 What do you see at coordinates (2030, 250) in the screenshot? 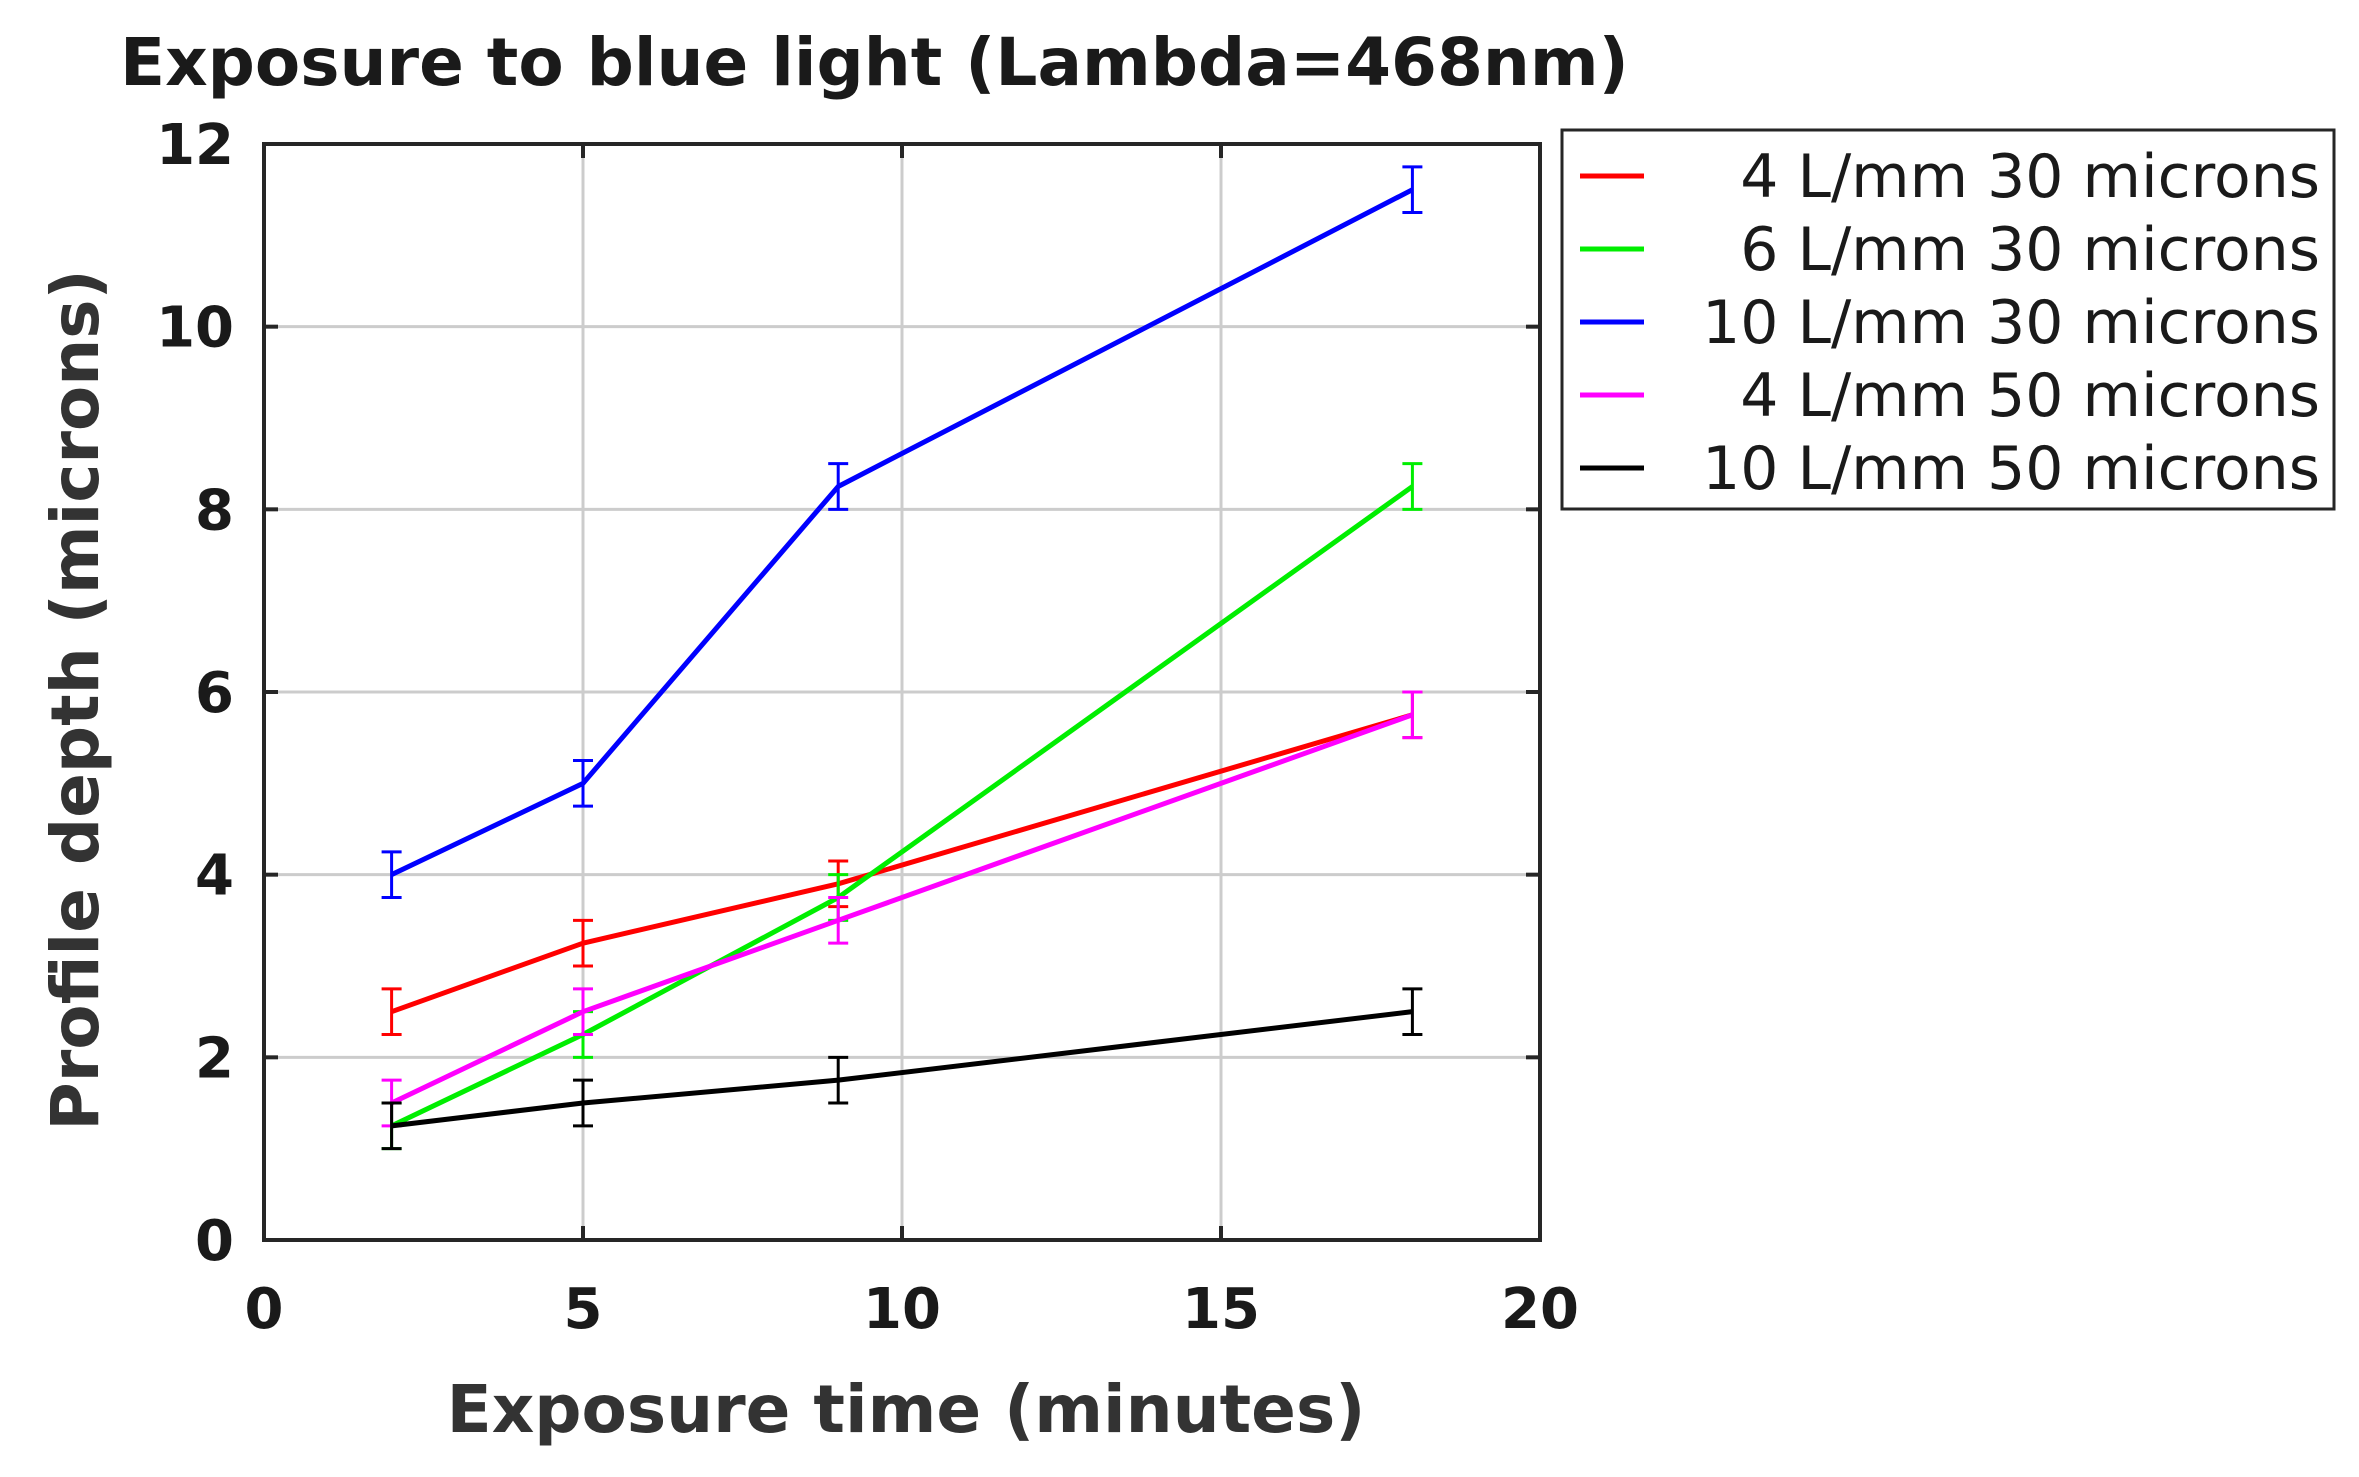
I see `legend-label: 6 L/mm 30 microns` at bounding box center [2030, 250].